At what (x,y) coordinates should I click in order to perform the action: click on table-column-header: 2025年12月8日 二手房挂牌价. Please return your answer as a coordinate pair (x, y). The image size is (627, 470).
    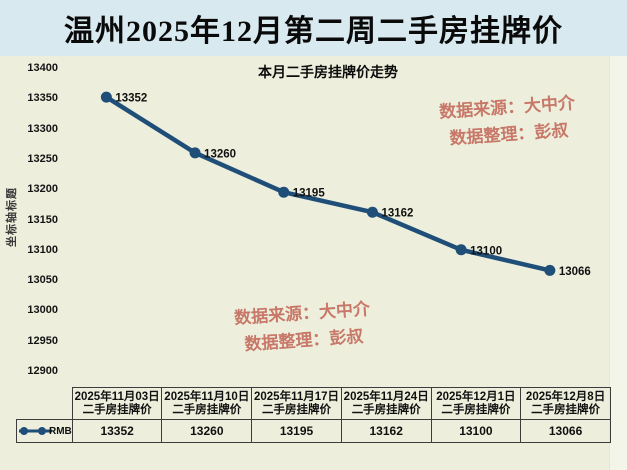
    Looking at the image, I should click on (565, 403).